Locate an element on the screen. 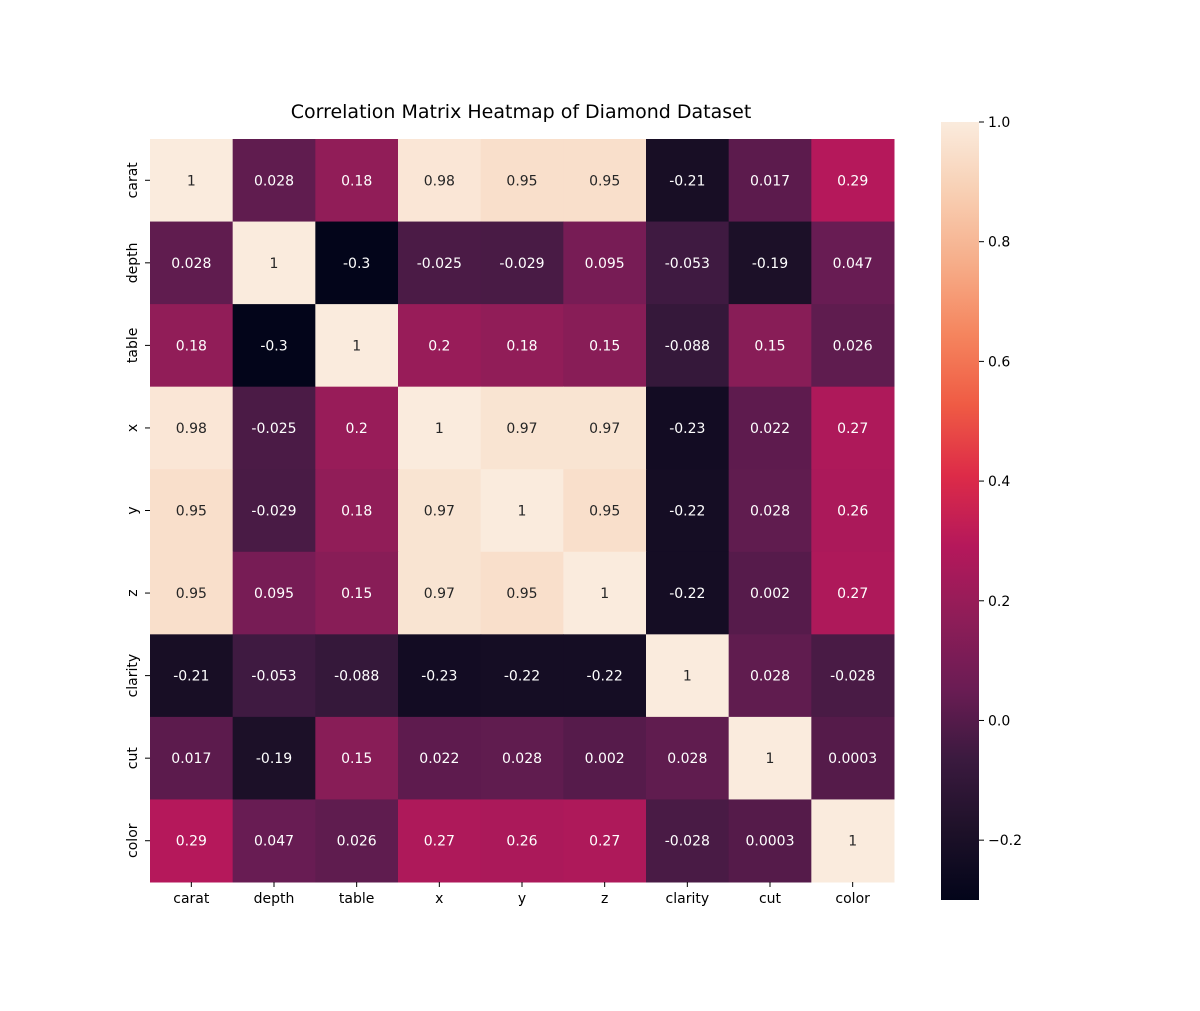  x-tick-label: carat is located at coordinates (191, 899).